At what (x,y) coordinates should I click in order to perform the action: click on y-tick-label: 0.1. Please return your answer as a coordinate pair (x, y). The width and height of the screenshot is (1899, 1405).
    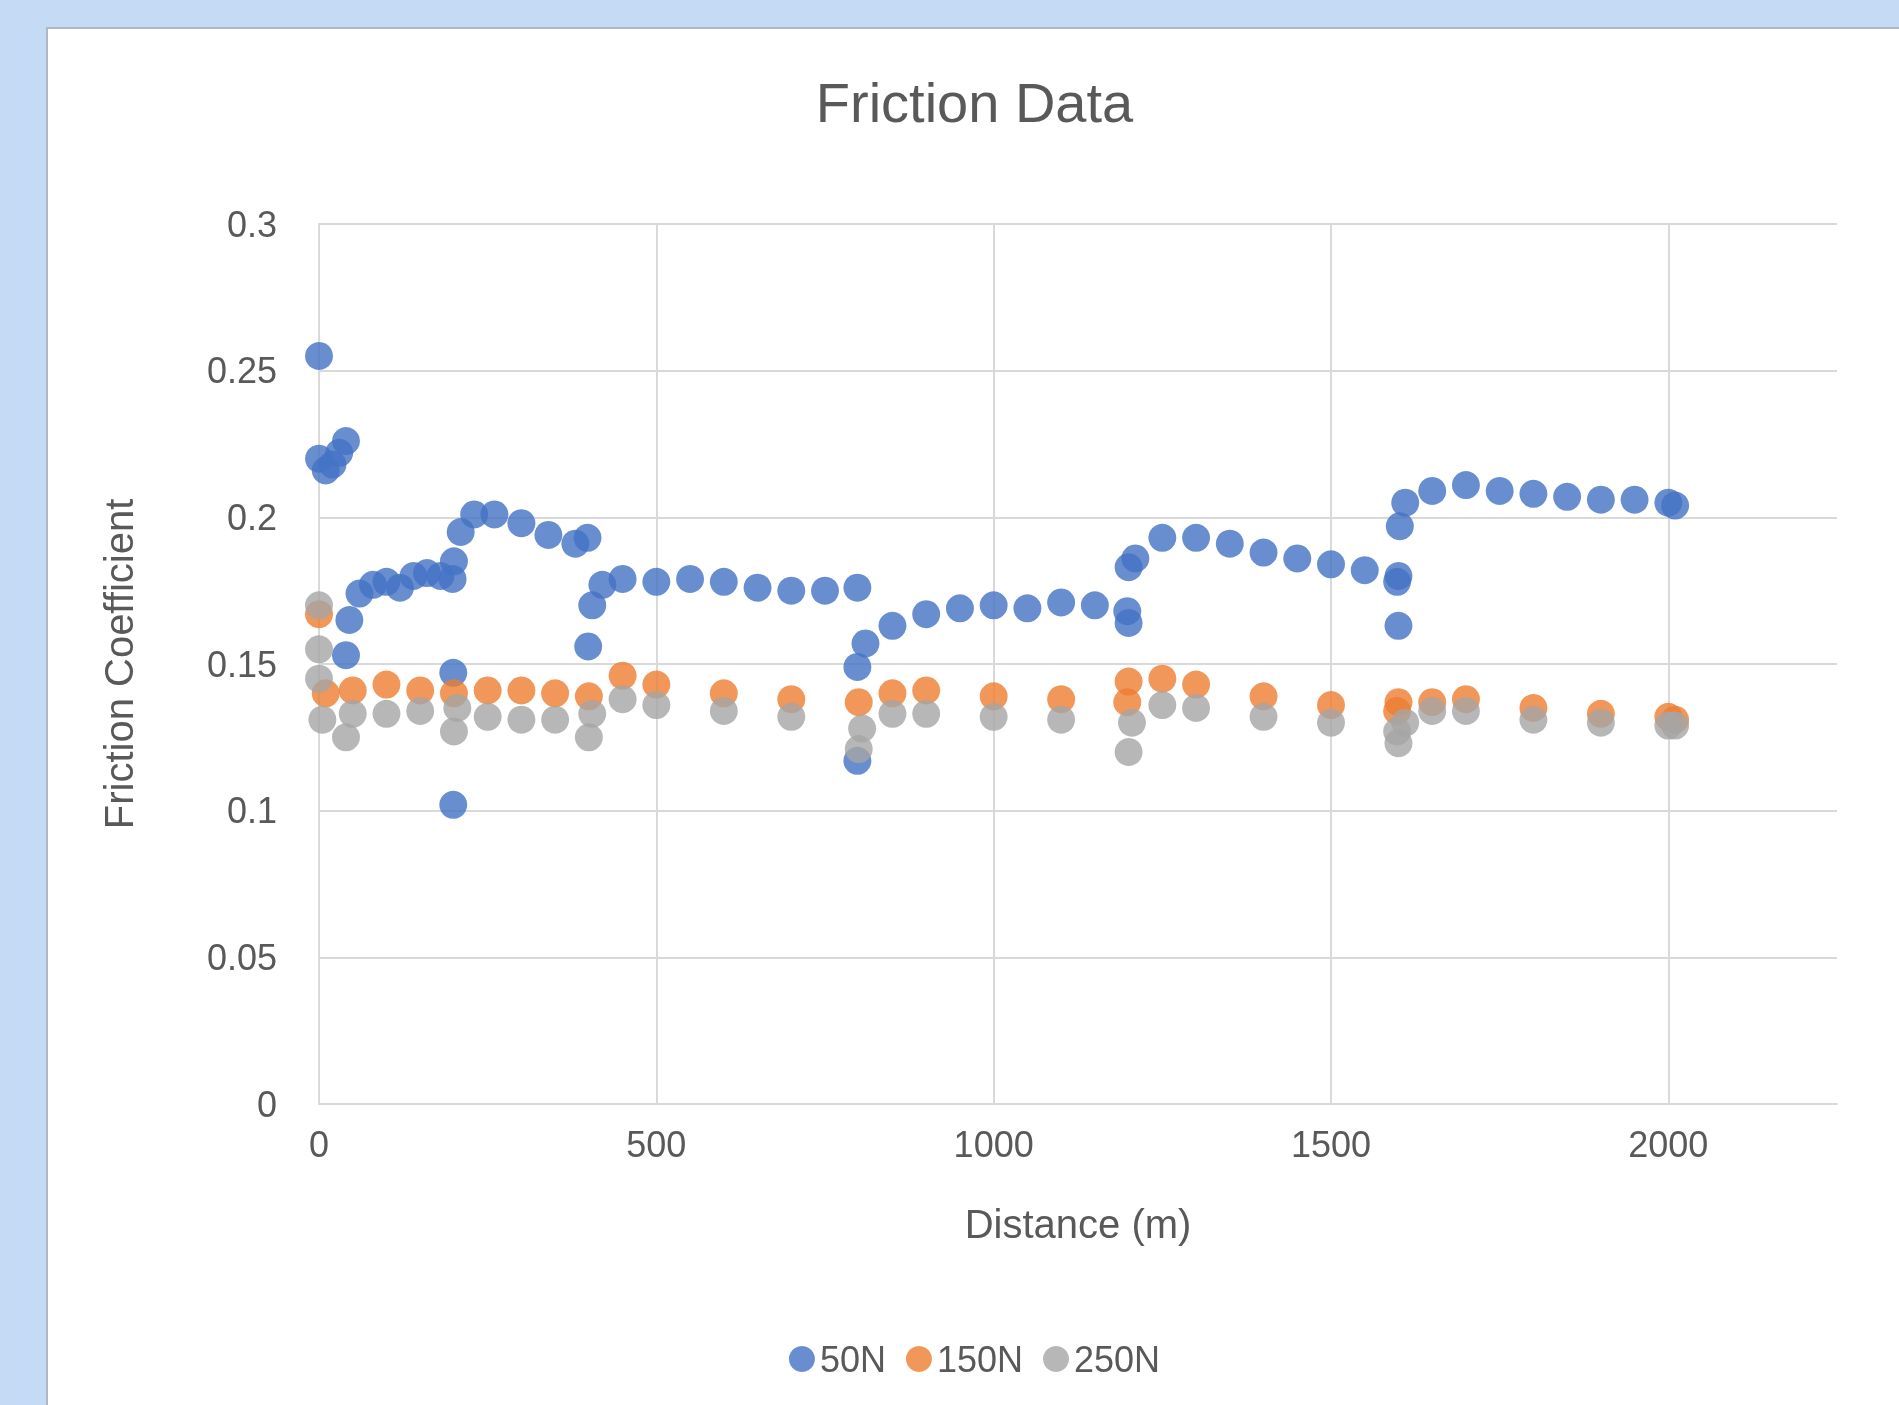
    Looking at the image, I should click on (251, 811).